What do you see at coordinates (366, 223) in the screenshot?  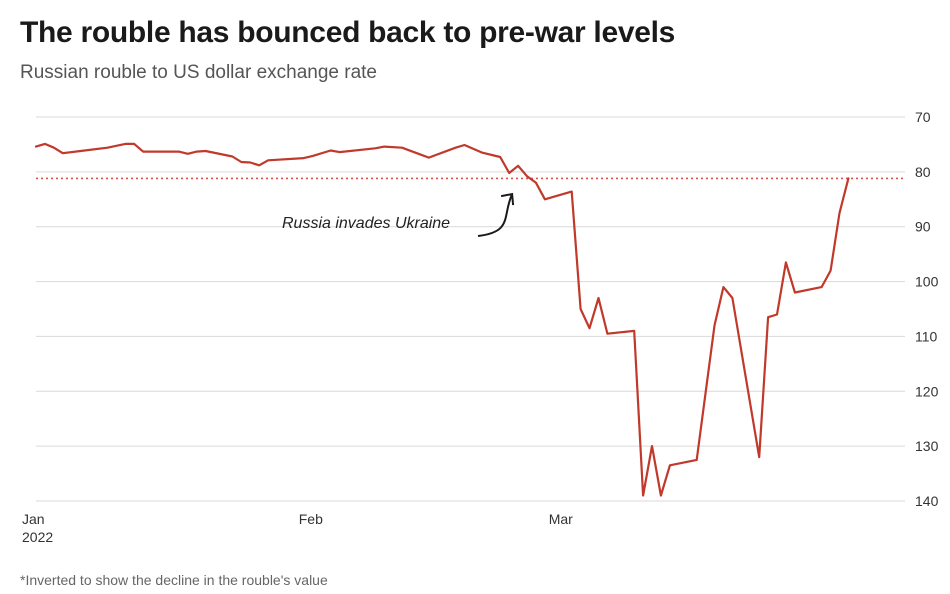 I see `annotation-label: Russia invades Ukraine` at bounding box center [366, 223].